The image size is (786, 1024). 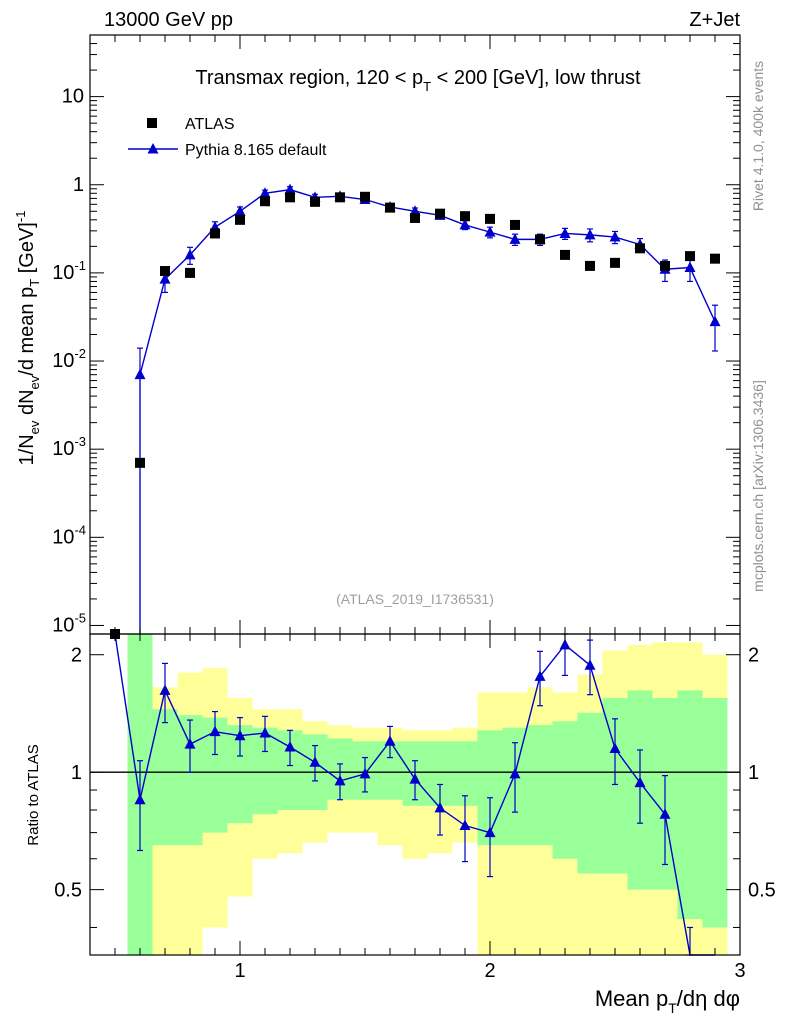 I want to click on main-y-tick-label: 10⁻⁵, so click(x=69, y=623).